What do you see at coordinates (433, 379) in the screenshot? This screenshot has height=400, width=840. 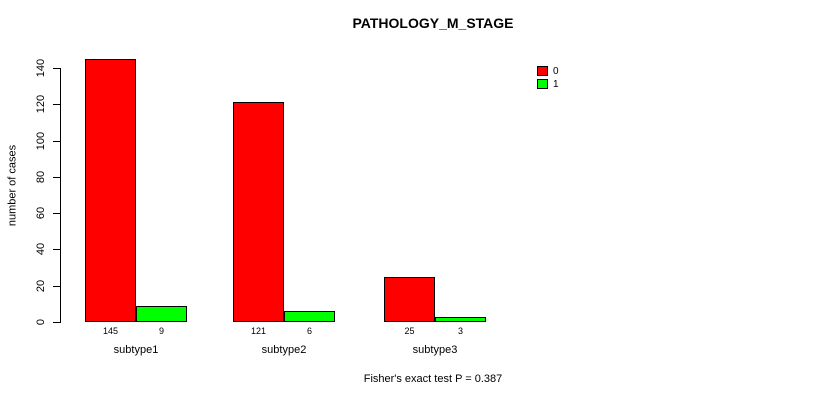 I see `fisher-test-annotation: Fisher's exact test P = 0.387` at bounding box center [433, 379].